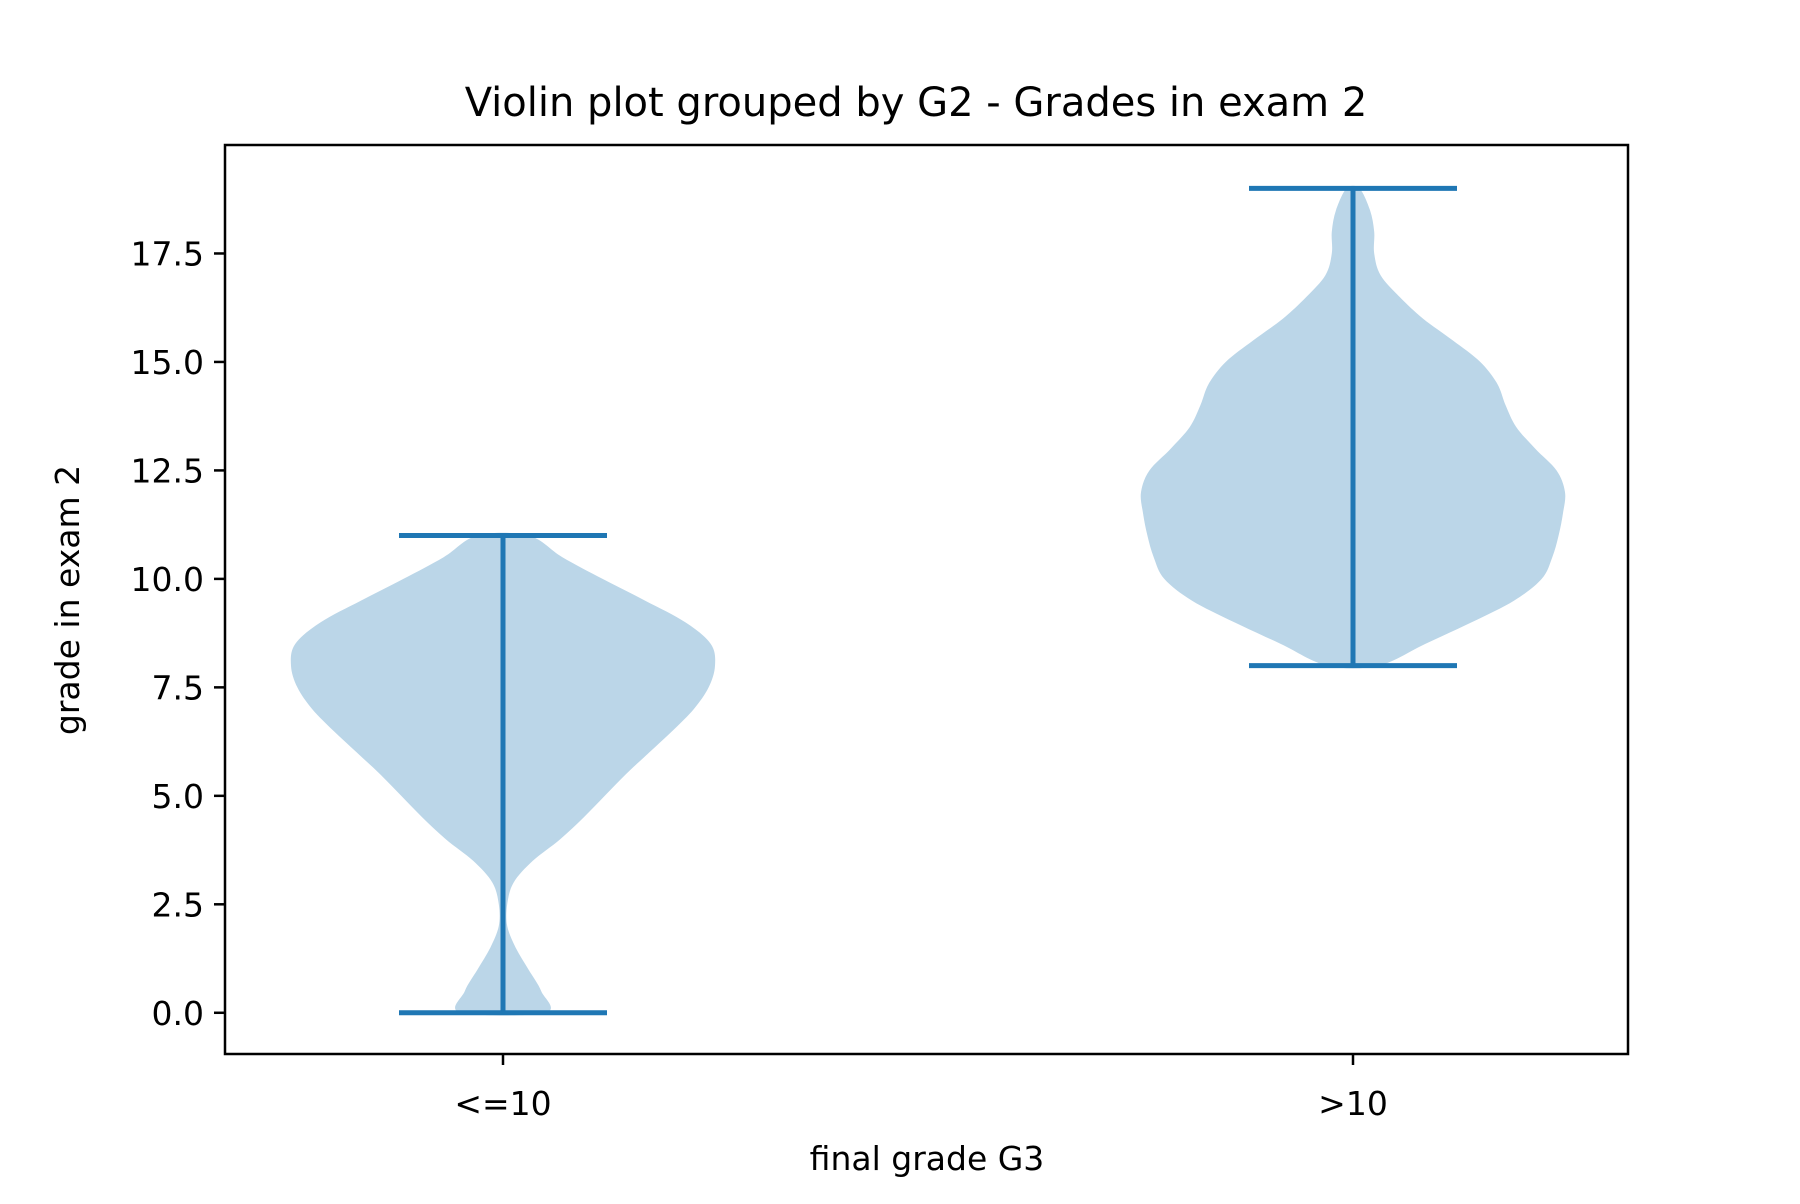 This screenshot has width=1800, height=1204. I want to click on y-tick-label: 2.5, so click(178, 904).